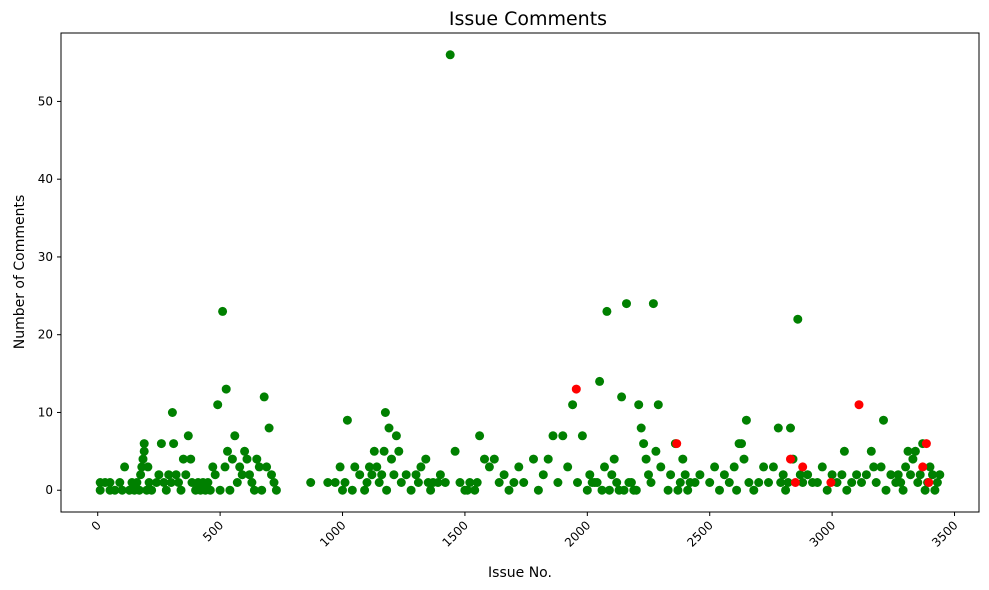 The height and width of the screenshot is (590, 989). Describe the element at coordinates (455, 533) in the screenshot. I see `x-tick-label: 1500` at that location.